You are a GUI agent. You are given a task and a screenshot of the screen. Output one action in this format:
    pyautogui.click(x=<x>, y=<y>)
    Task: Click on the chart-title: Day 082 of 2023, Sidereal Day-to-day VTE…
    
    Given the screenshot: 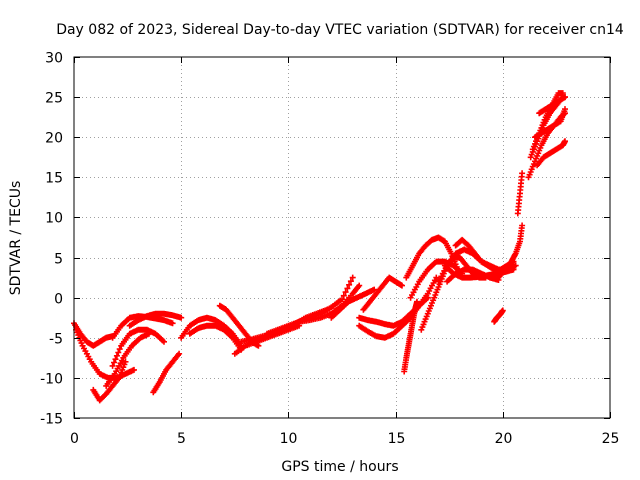 What is the action you would take?
    pyautogui.click(x=340, y=30)
    